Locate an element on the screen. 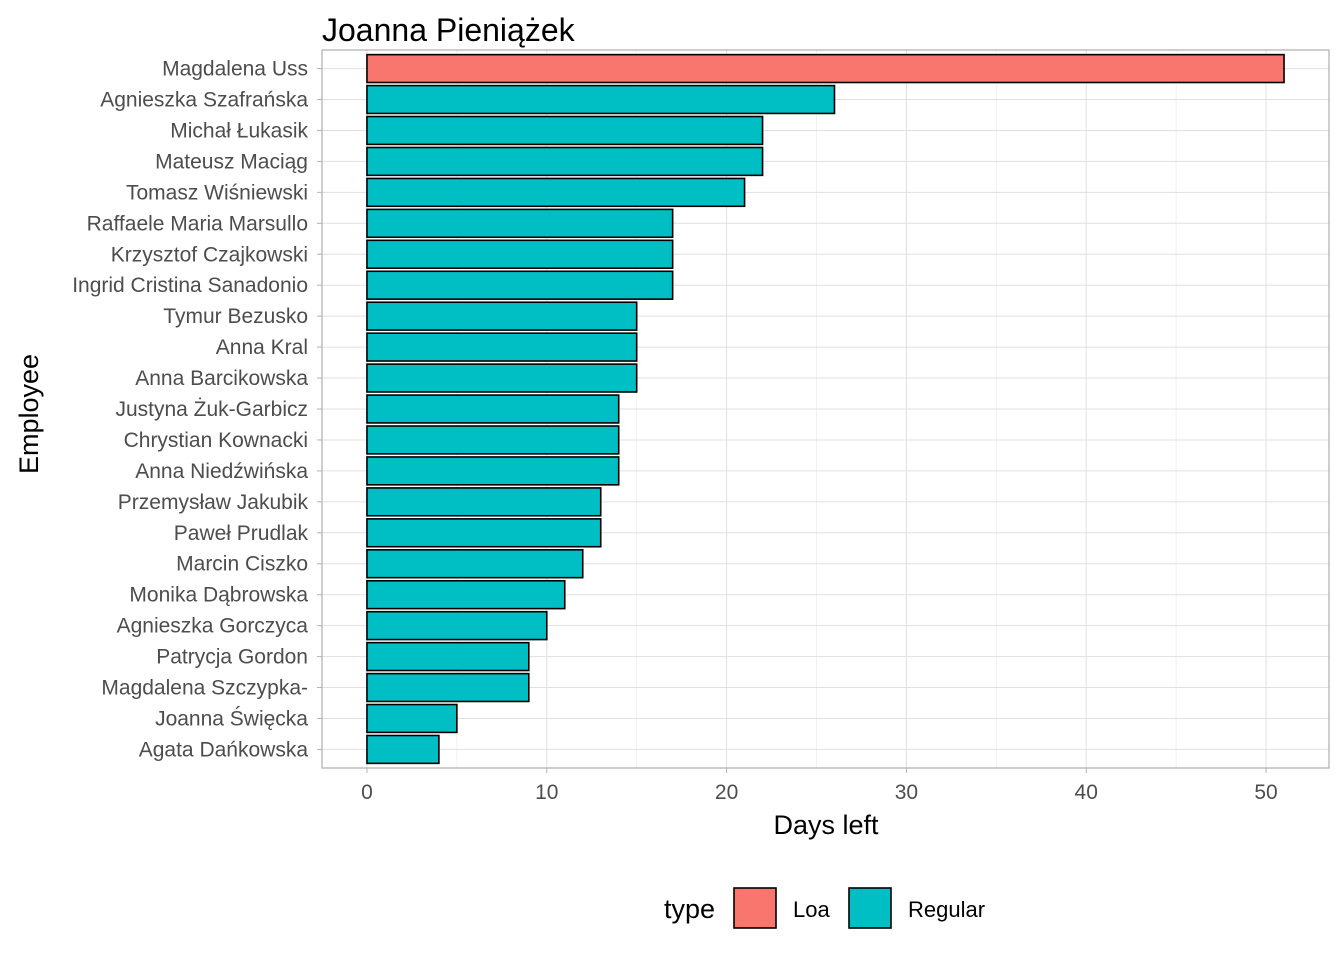 The width and height of the screenshot is (1344, 960). y-tick-label: Joanna Święcka is located at coordinates (231, 718).